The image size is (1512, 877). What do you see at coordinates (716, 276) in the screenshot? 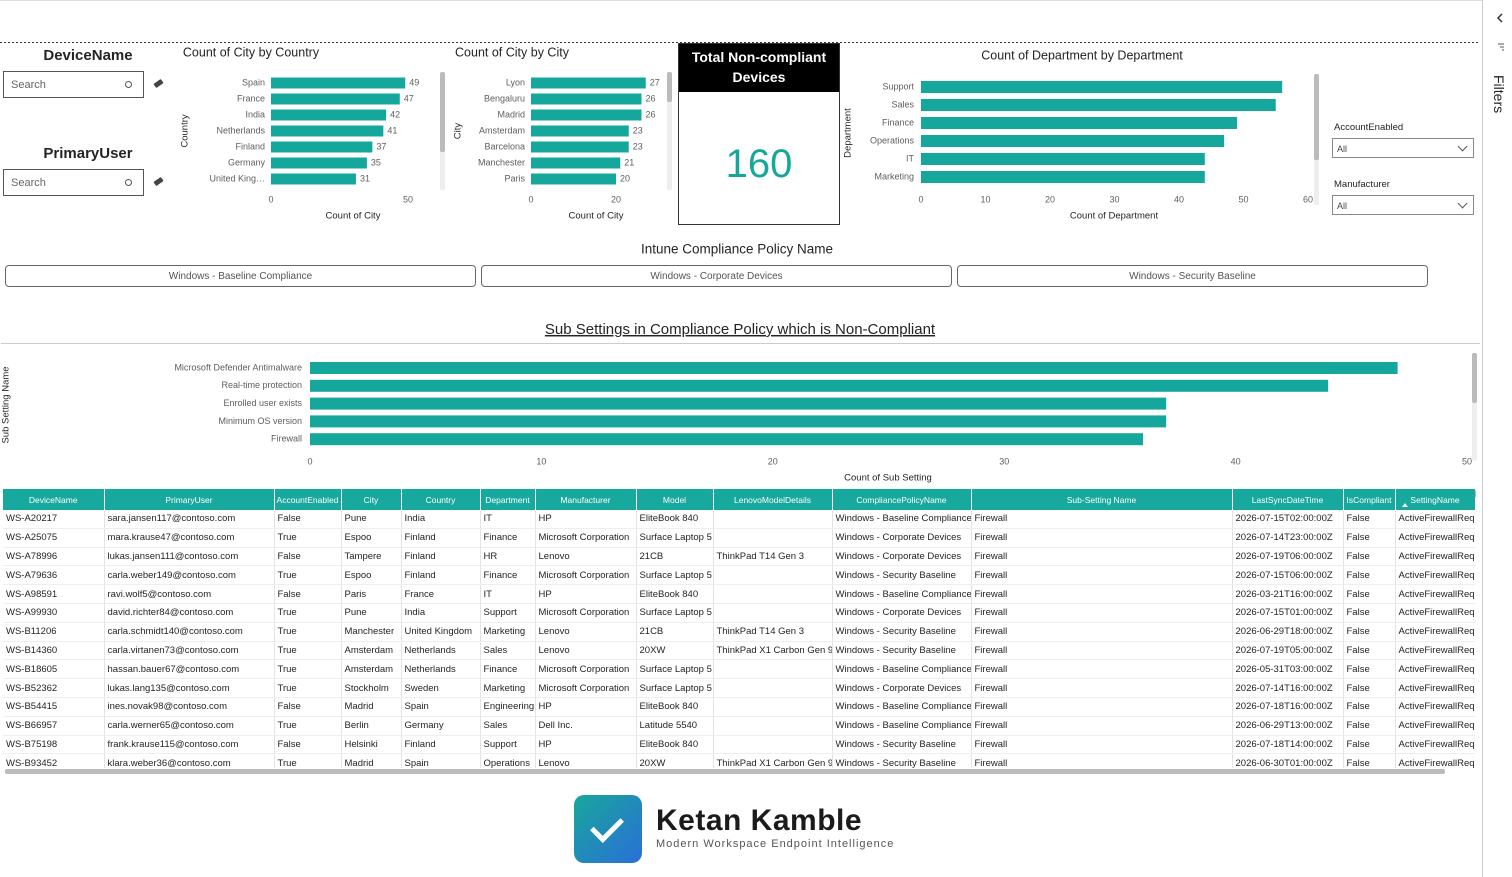
I see `policy-option: Windows - Corporate Devices` at bounding box center [716, 276].